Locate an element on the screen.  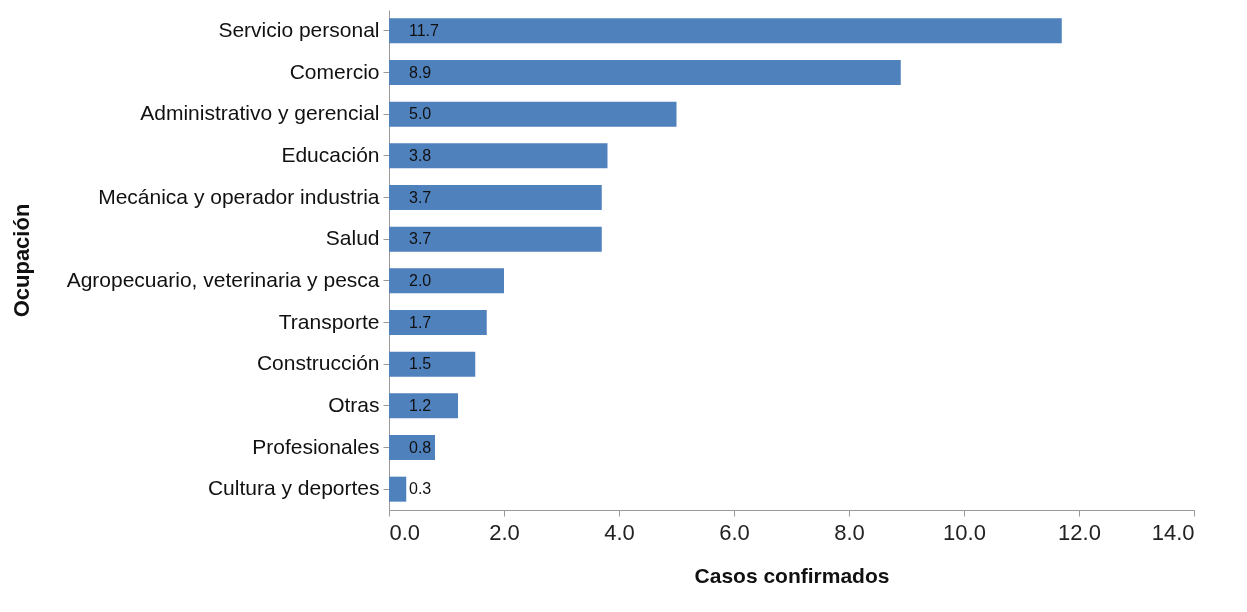
data-label: 1.2 is located at coordinates (420, 405).